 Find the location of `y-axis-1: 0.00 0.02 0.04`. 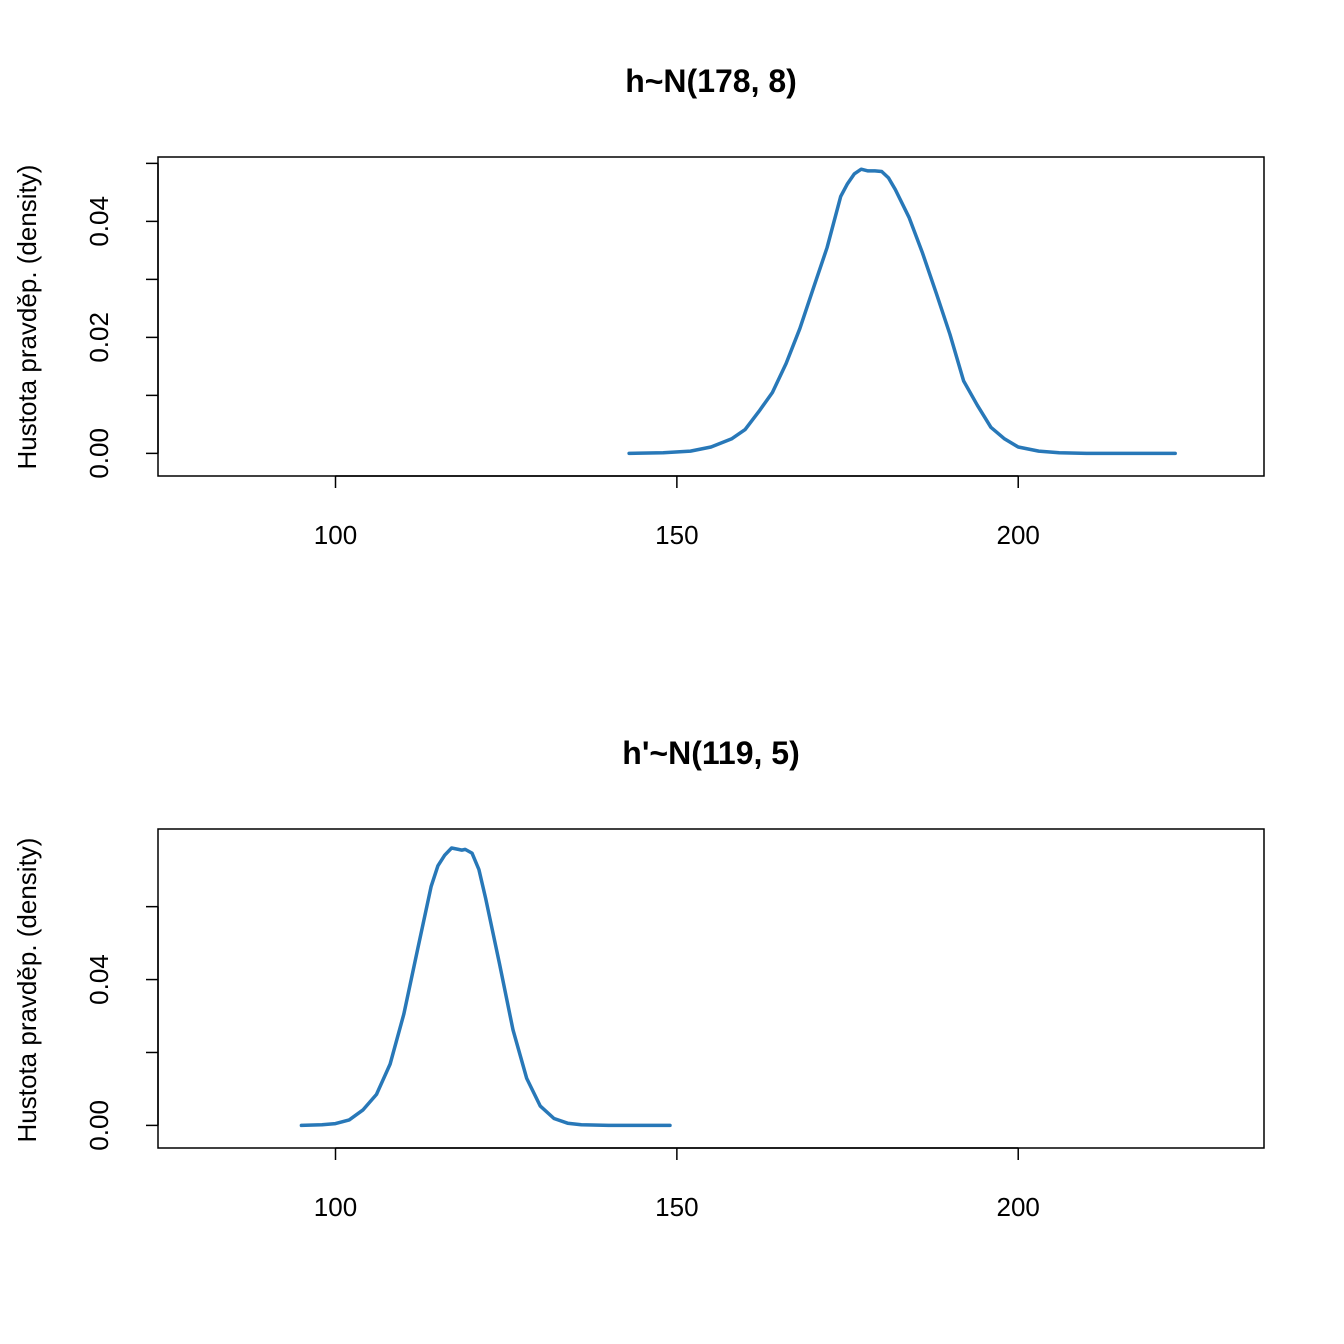

y-axis-1: 0.00 0.02 0.04 is located at coordinates (121, 320).